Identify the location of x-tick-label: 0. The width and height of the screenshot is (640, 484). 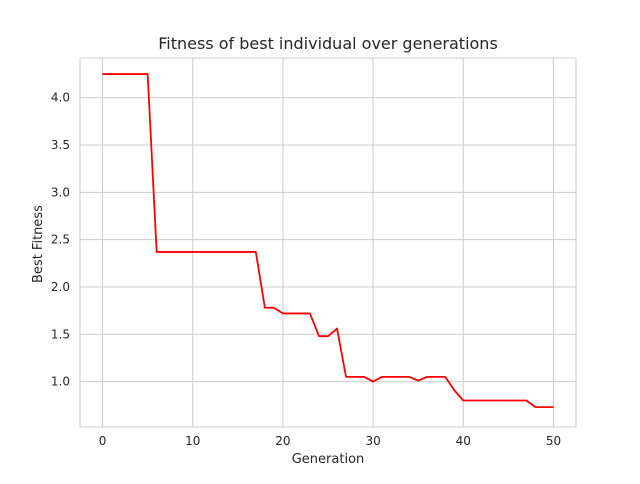
(103, 441).